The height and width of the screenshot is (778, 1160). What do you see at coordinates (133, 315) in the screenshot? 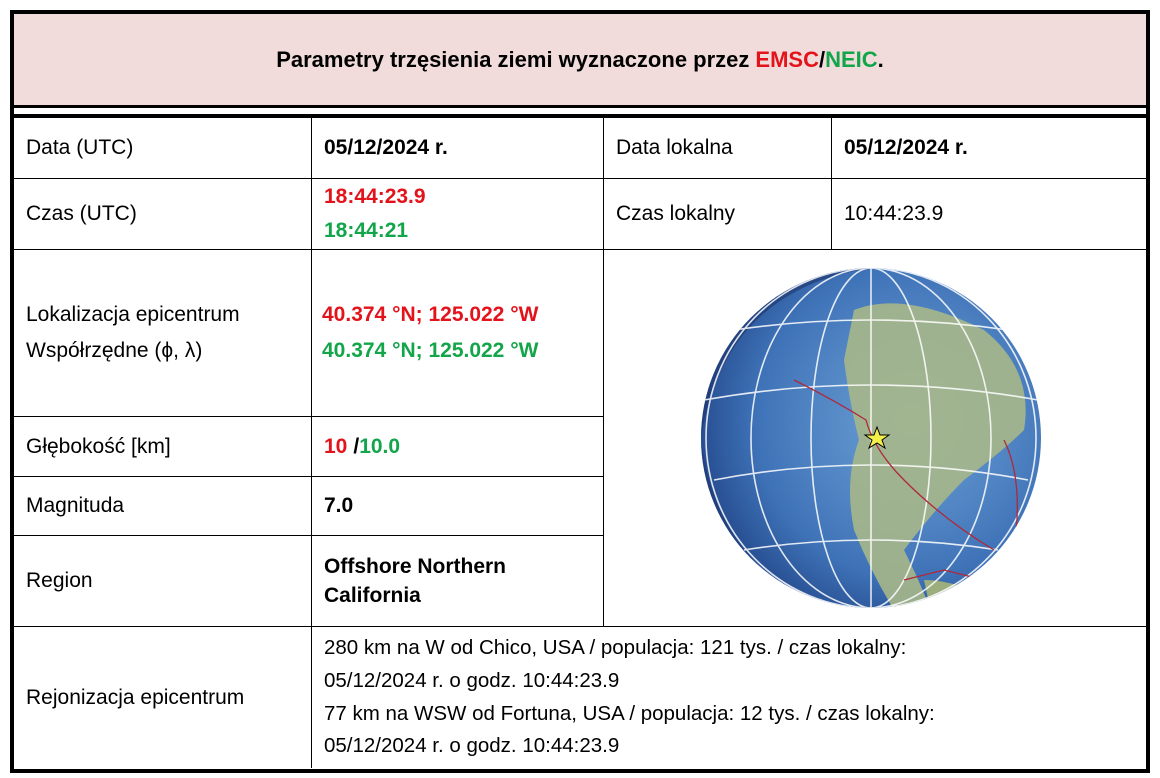
I see `label: Lokalizacja epicentrum` at bounding box center [133, 315].